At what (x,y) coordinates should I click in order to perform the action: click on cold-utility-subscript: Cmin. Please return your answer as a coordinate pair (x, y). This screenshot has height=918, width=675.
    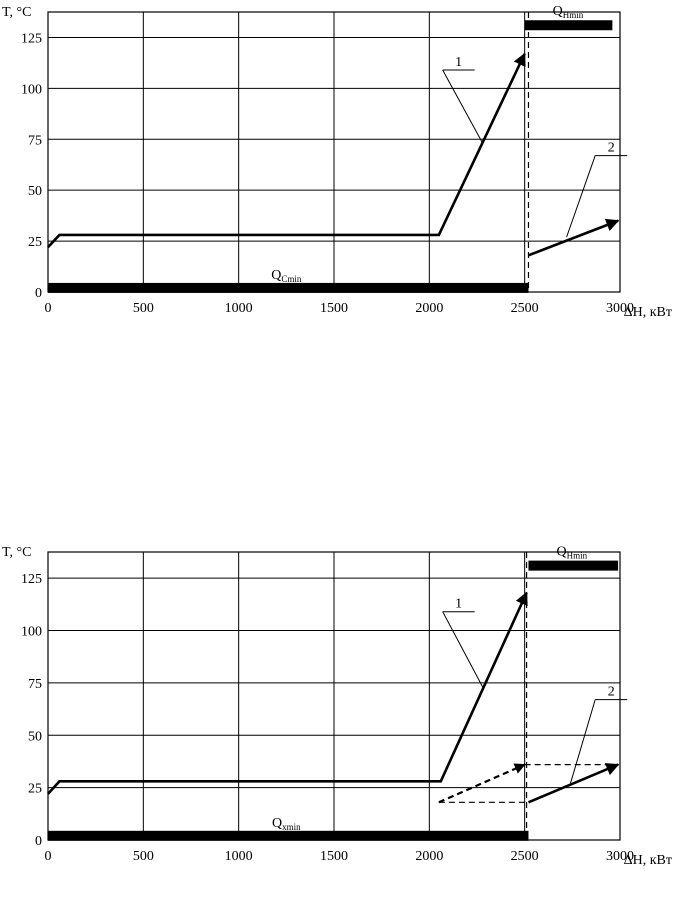
    Looking at the image, I should click on (291, 279).